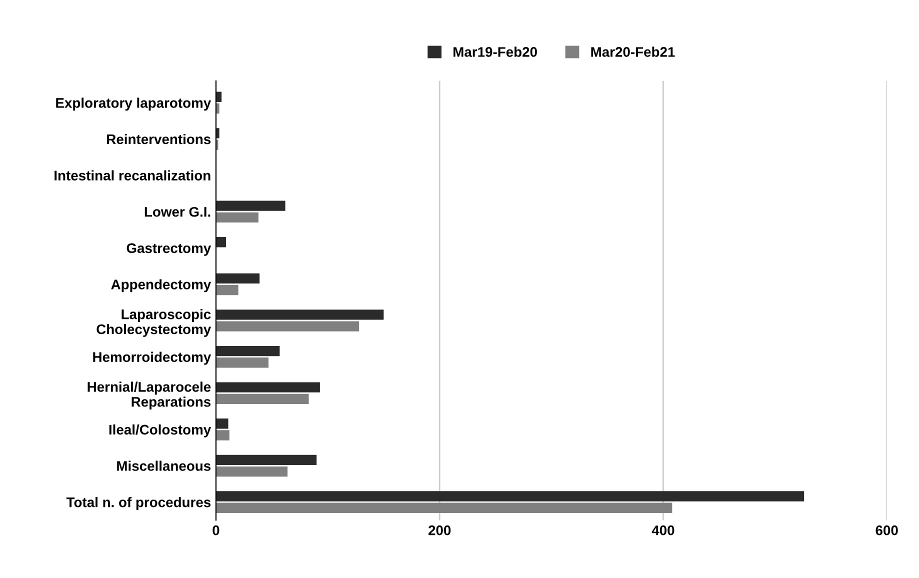  I want to click on y-tick-label: Hernial/Laparocele Reparations, so click(149, 396).